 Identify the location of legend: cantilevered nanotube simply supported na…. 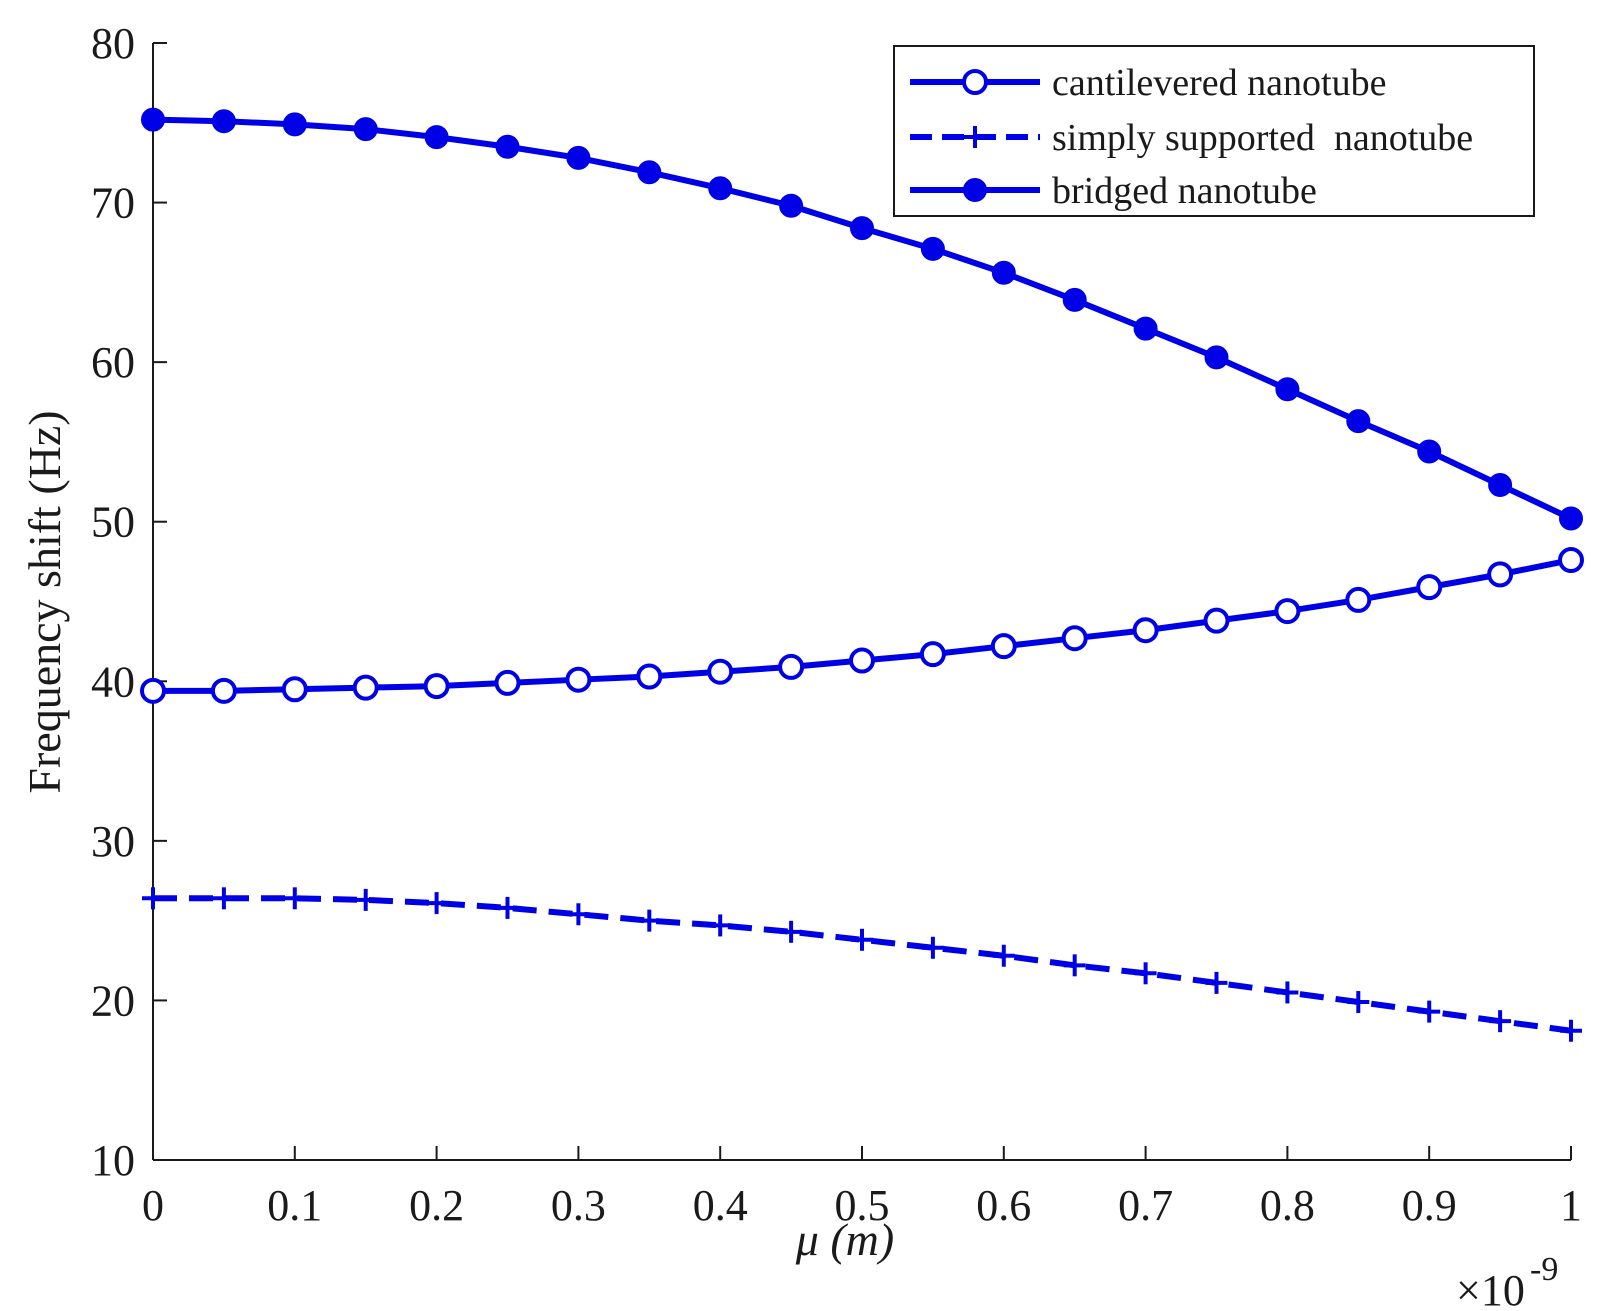
(1214, 131).